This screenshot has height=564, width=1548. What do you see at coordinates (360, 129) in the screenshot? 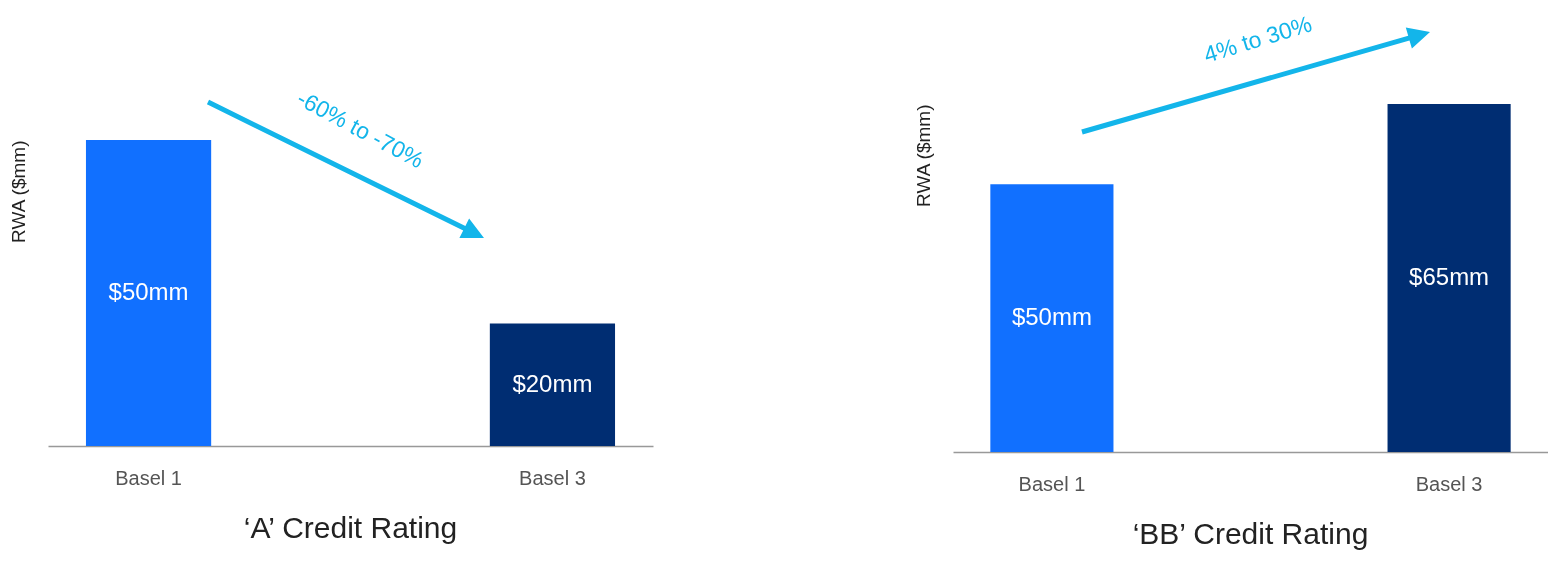
I see `annotation: -60% to -70%` at bounding box center [360, 129].